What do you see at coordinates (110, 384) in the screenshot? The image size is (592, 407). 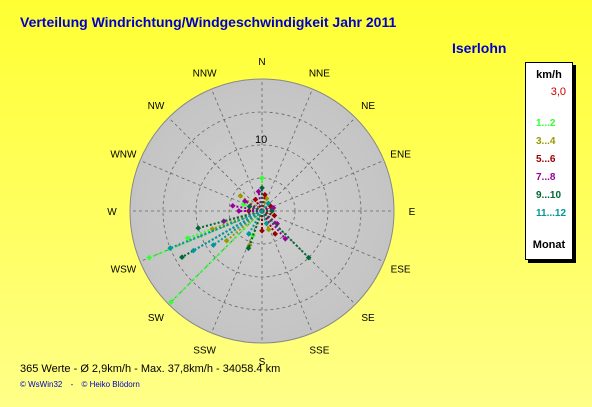 I see `credit-author: © Heiko Blödorn` at bounding box center [110, 384].